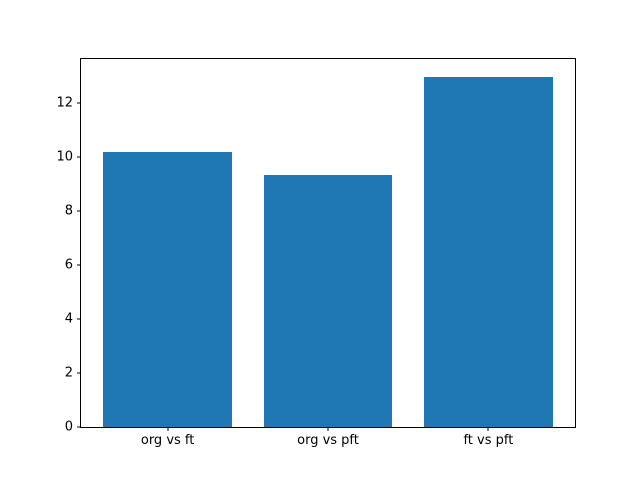 This screenshot has width=640, height=480. Describe the element at coordinates (167, 289) in the screenshot. I see `bar-org-vs-ft` at that location.